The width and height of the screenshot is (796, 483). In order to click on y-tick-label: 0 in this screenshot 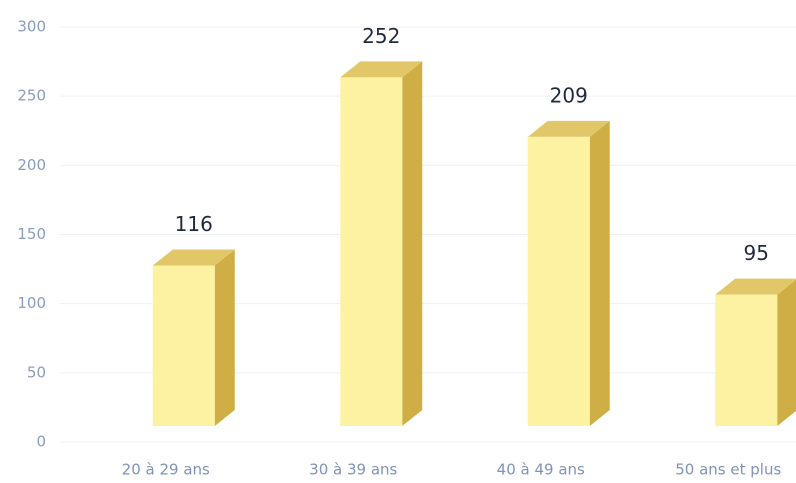, I will do `click(41, 442)`.